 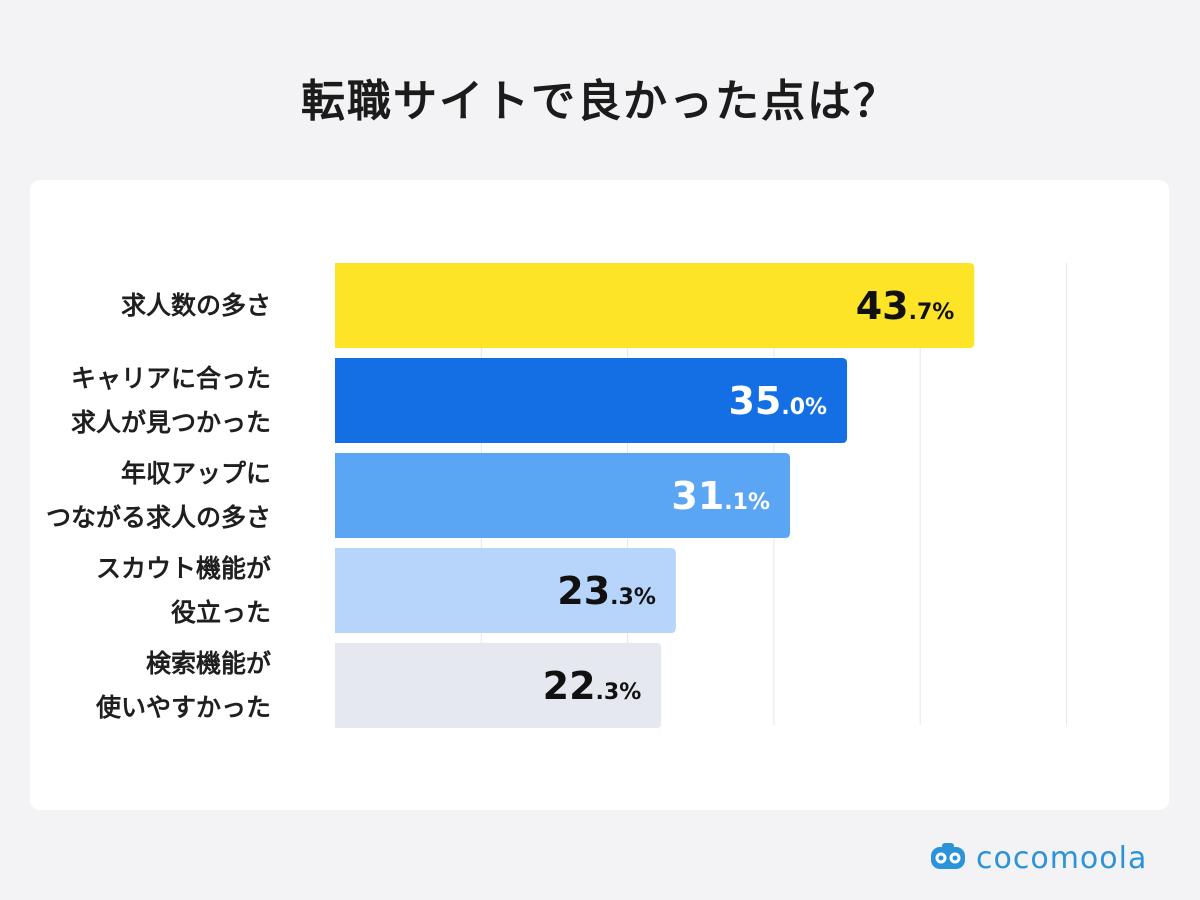 What do you see at coordinates (1062, 858) in the screenshot?
I see `brand-name: cocomoola` at bounding box center [1062, 858].